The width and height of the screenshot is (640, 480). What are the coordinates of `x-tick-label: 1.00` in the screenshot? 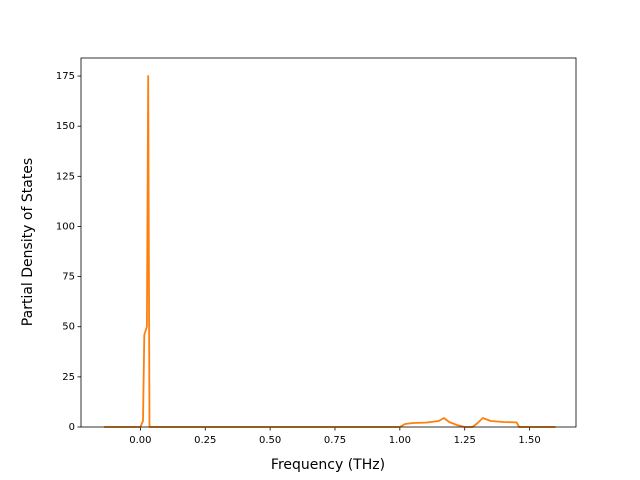 It's located at (400, 440).